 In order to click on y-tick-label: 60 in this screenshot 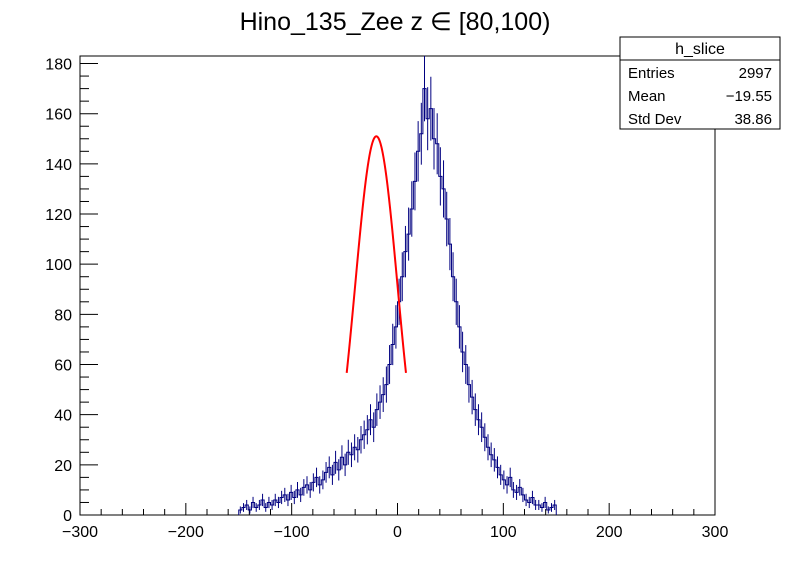, I will do `click(63, 366)`.